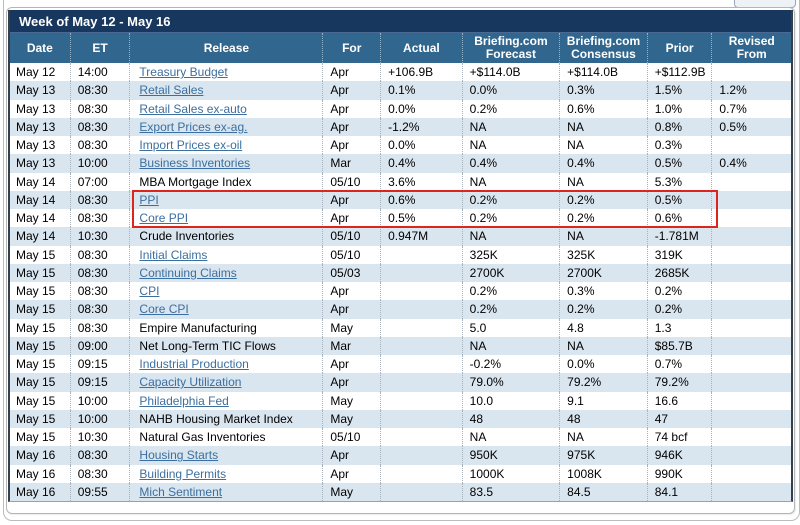  Describe the element at coordinates (181, 491) in the screenshot. I see `release-link: Mich Sentiment` at that location.